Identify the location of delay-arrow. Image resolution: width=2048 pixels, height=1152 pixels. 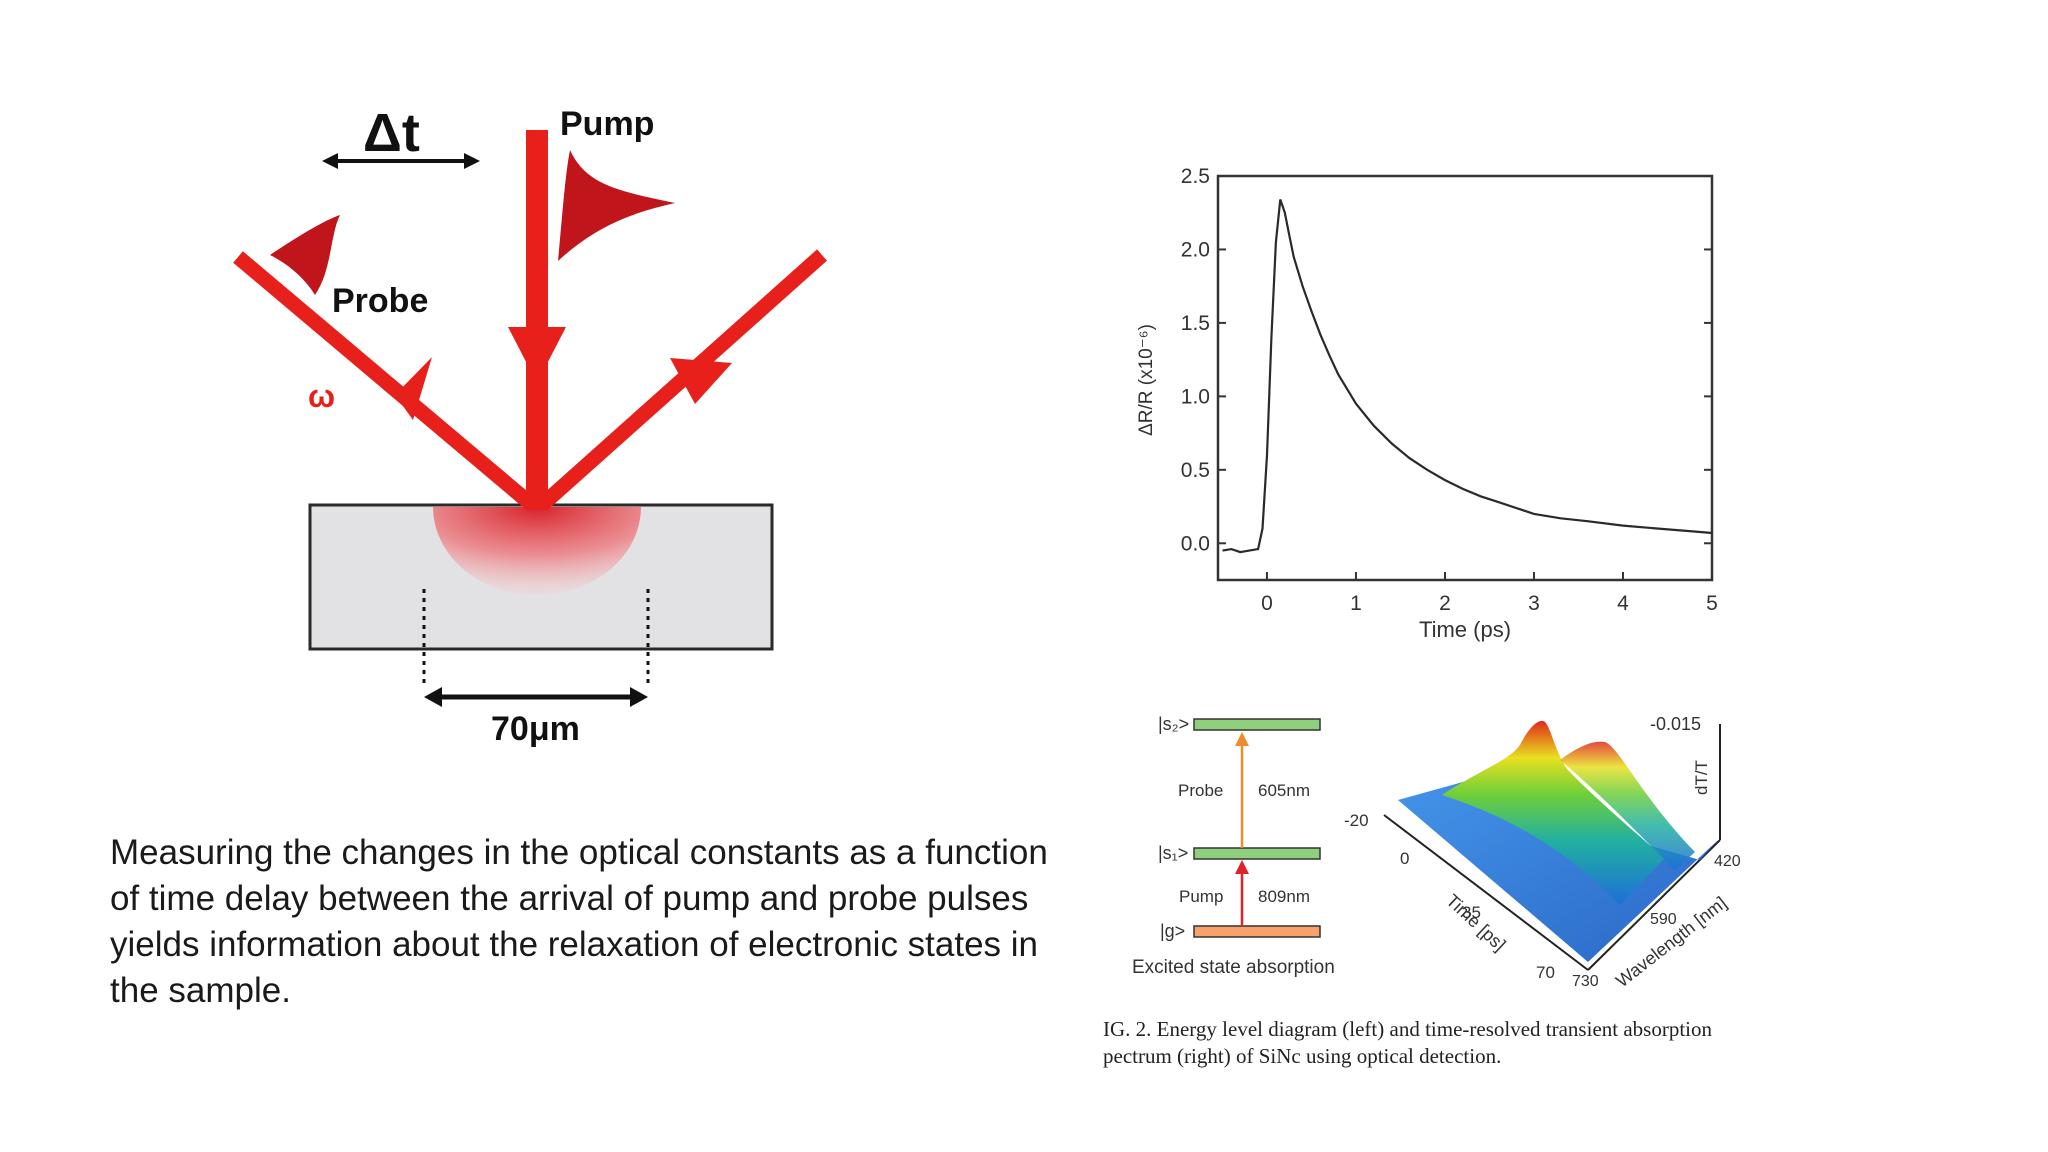
(401, 161).